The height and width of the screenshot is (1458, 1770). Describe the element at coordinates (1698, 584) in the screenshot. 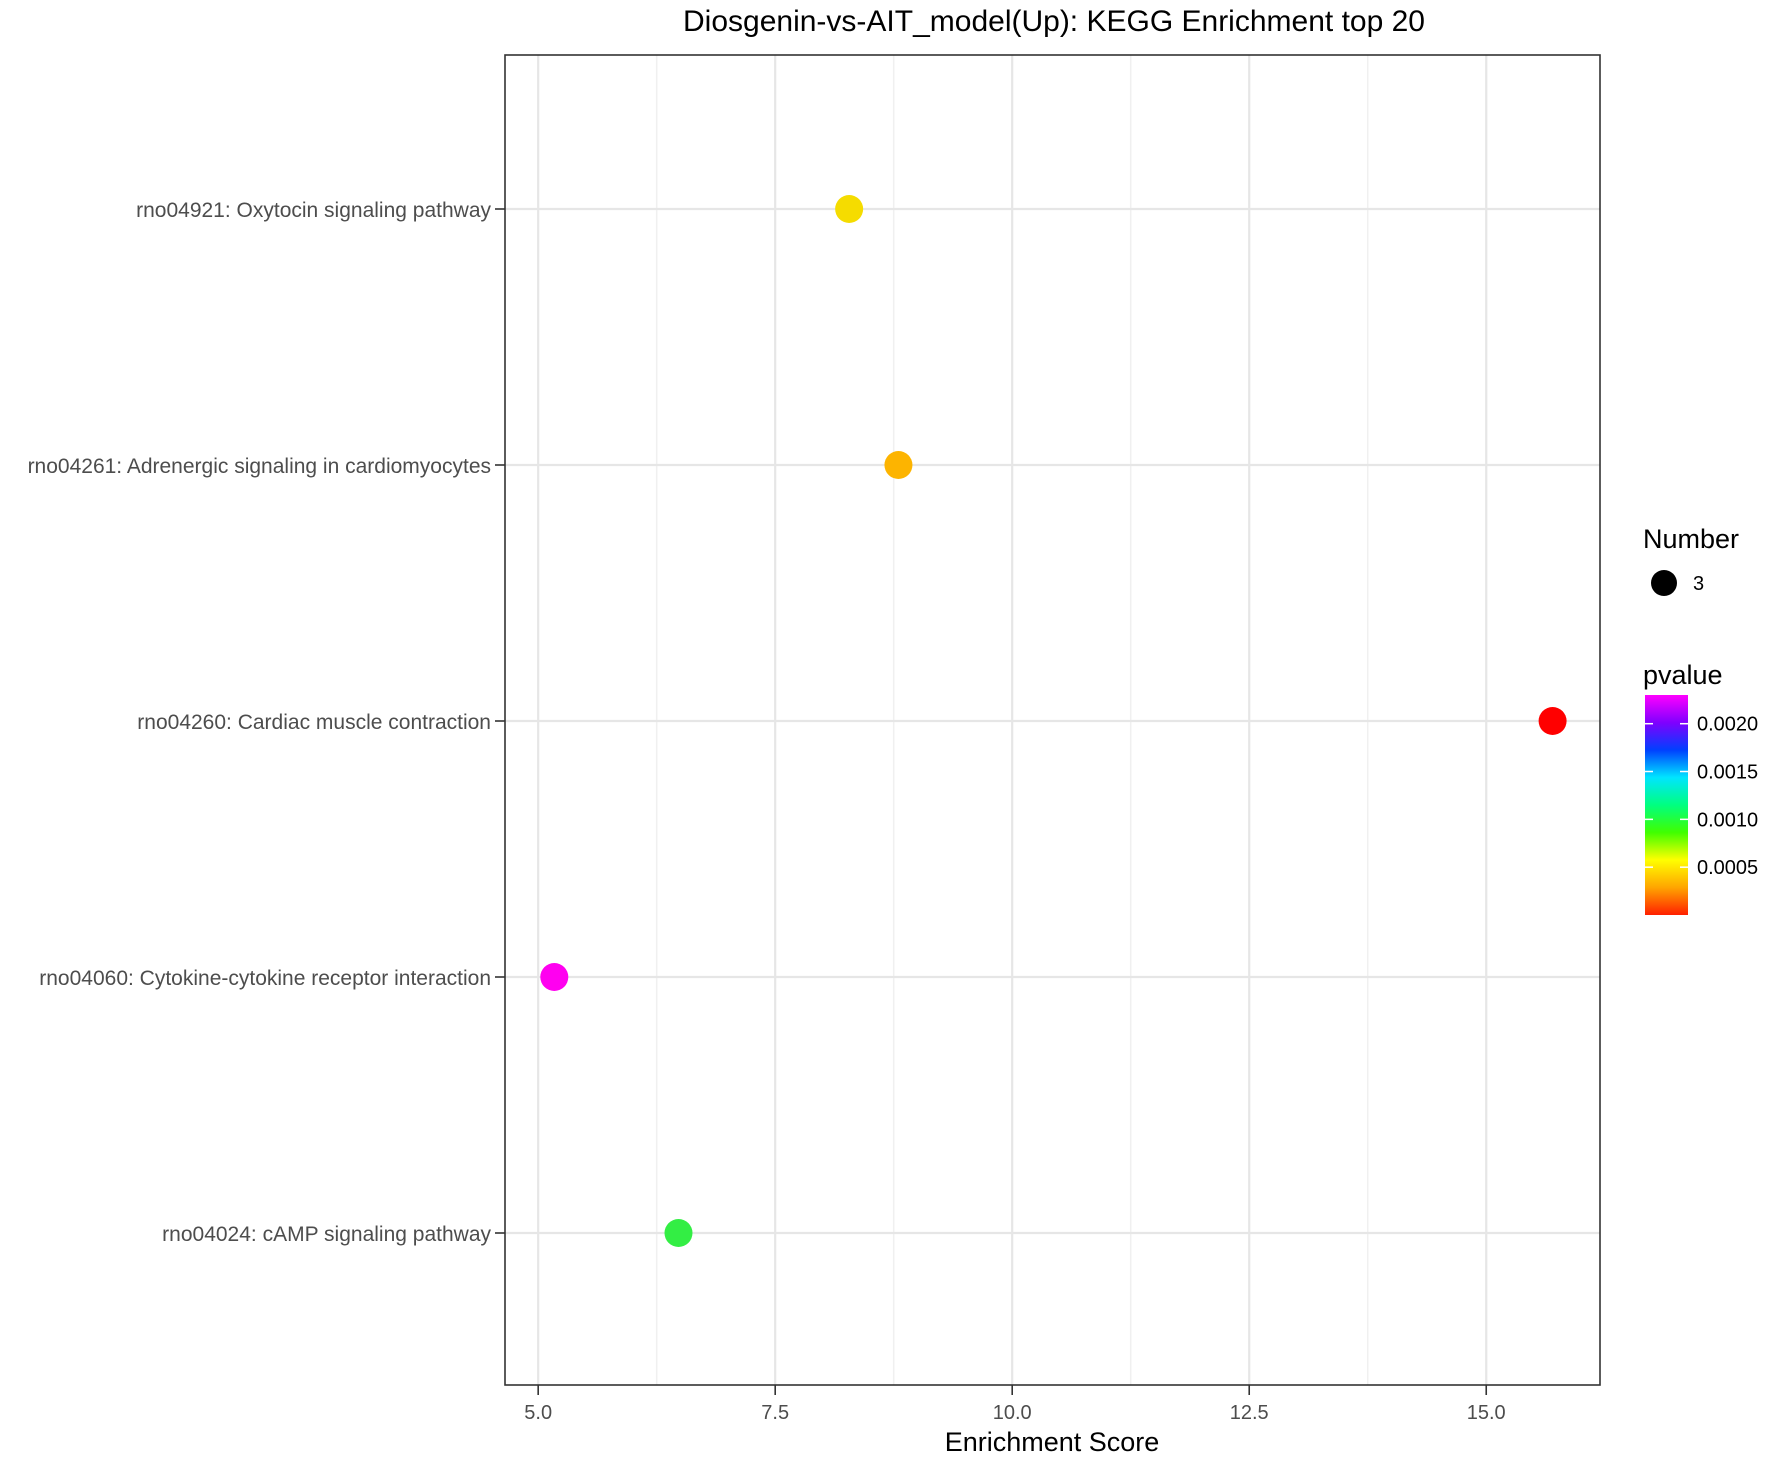

I see `legend-number-label: 3` at that location.